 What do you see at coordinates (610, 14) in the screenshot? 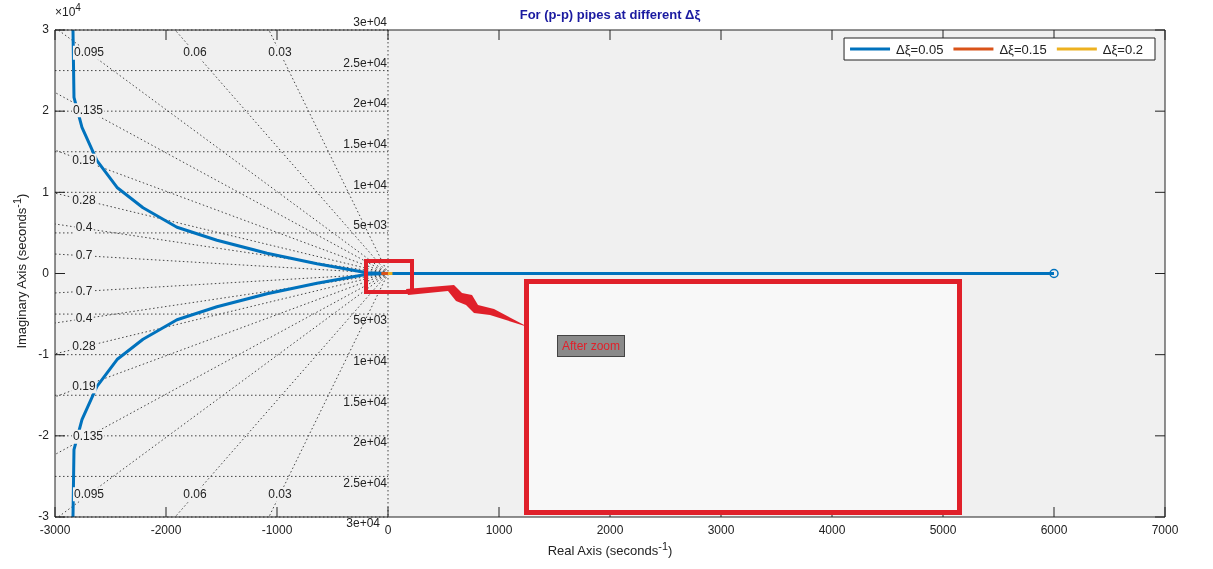
I see `chart-title: For (p-p) pipes at different Δξ` at bounding box center [610, 14].